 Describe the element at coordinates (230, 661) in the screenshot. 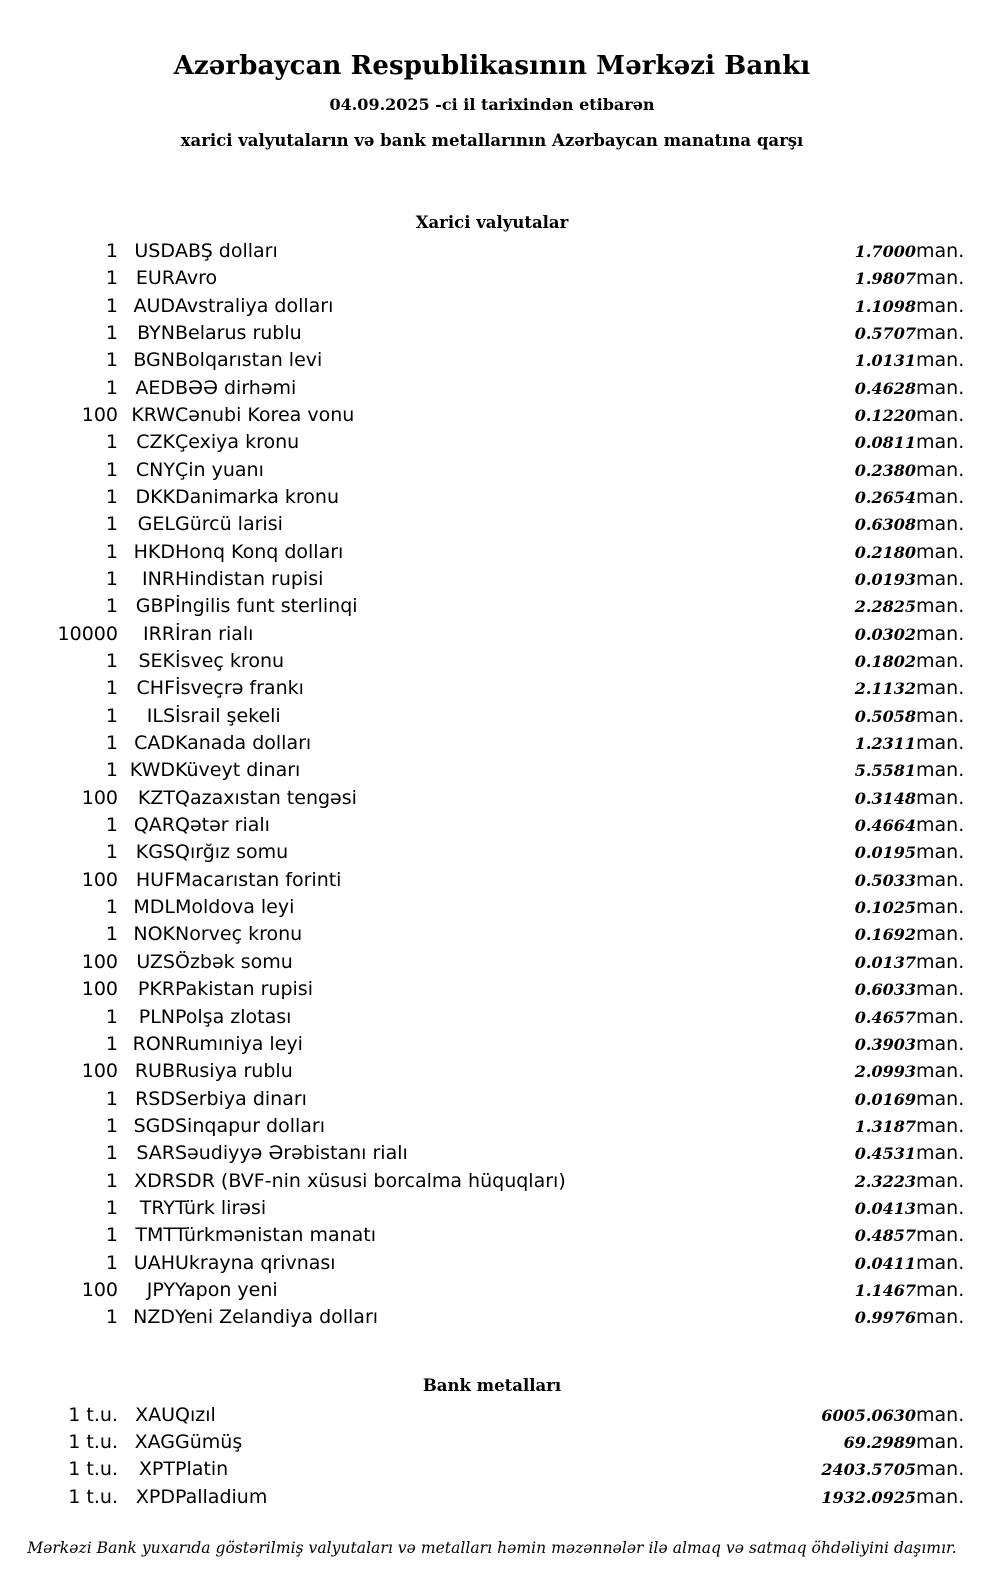

I see `currency-name: İsveç kronu` at that location.